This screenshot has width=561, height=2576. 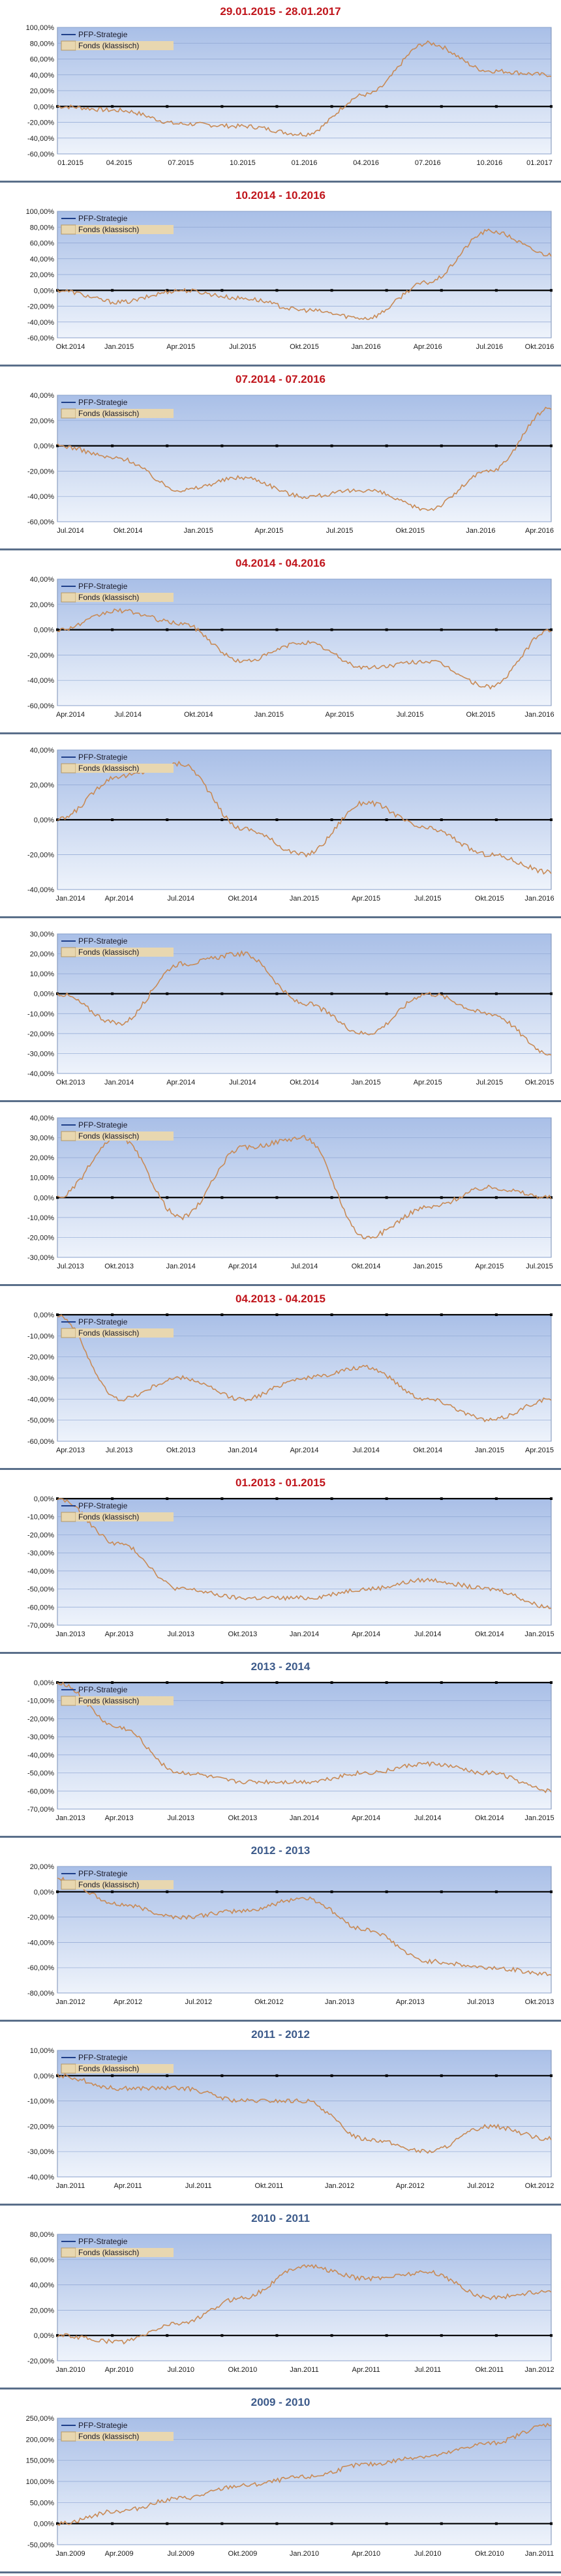 I want to click on y-tick-label: 10,00%, so click(x=42, y=2051).